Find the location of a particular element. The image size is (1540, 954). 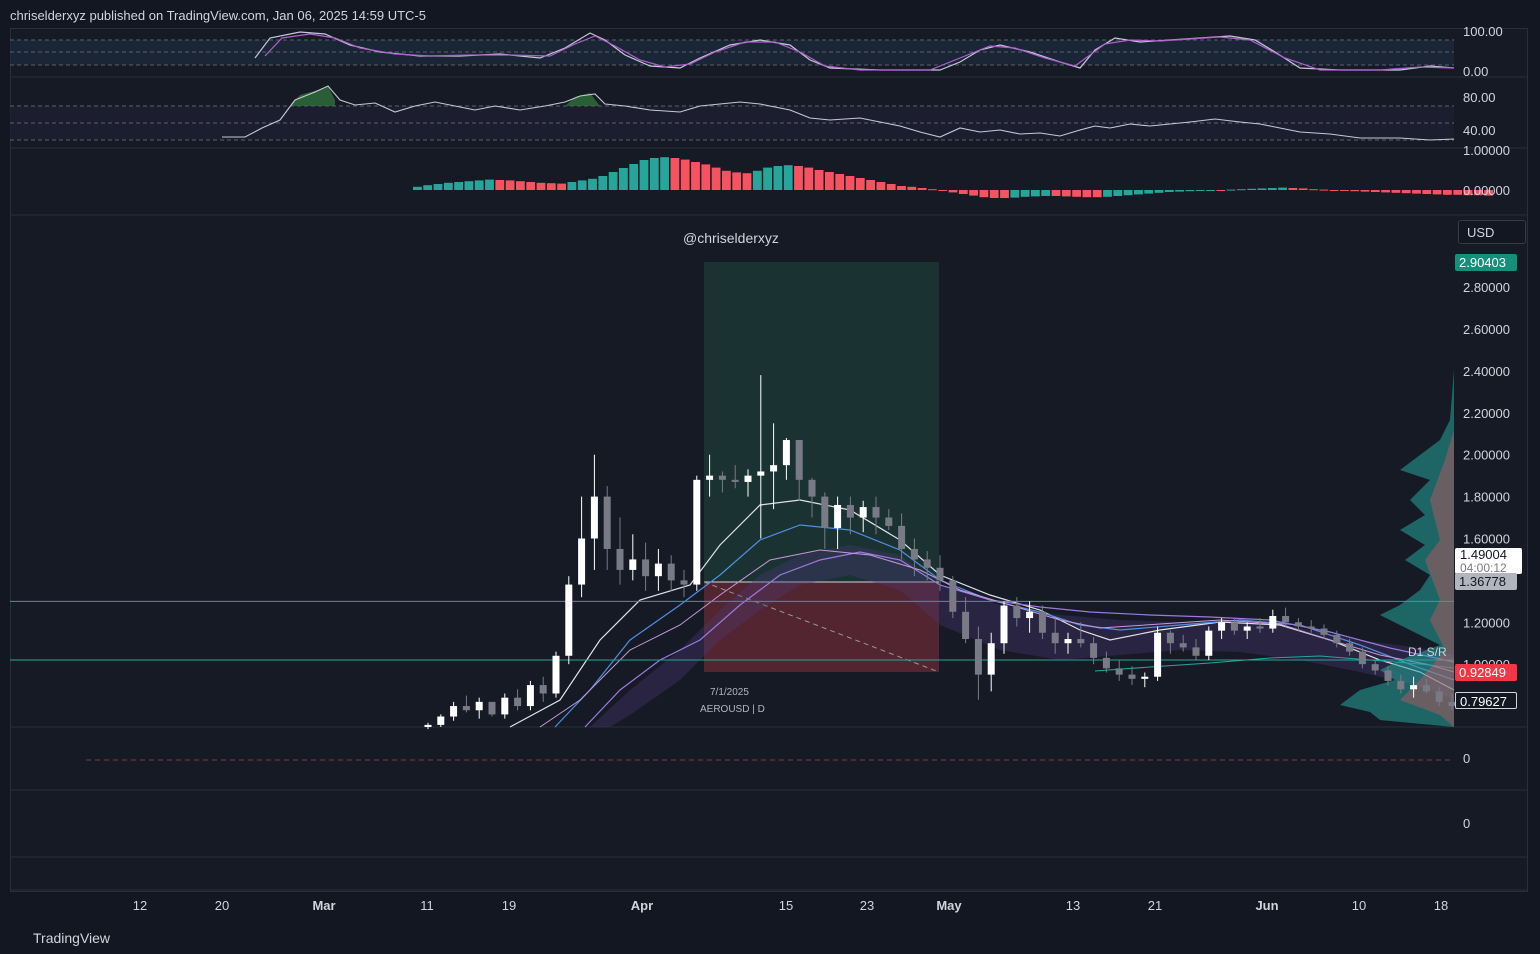

axis-tick-label: 0 is located at coordinates (1466, 758).